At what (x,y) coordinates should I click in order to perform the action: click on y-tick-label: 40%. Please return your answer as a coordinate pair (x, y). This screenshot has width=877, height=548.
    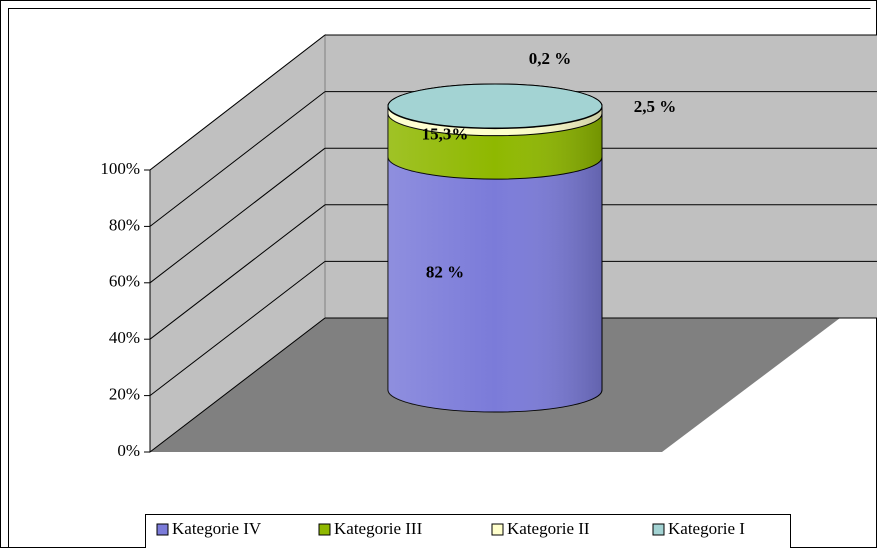
    Looking at the image, I should click on (124, 337).